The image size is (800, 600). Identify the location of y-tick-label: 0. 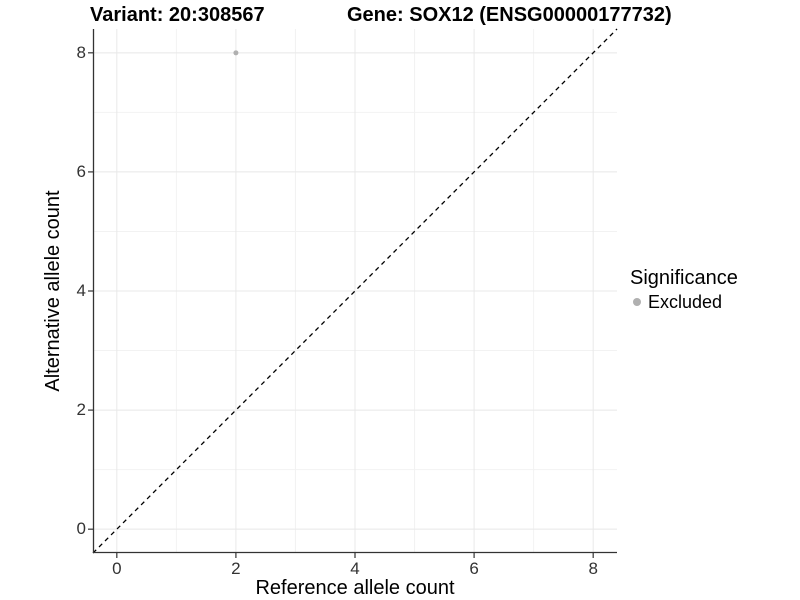
(81, 529).